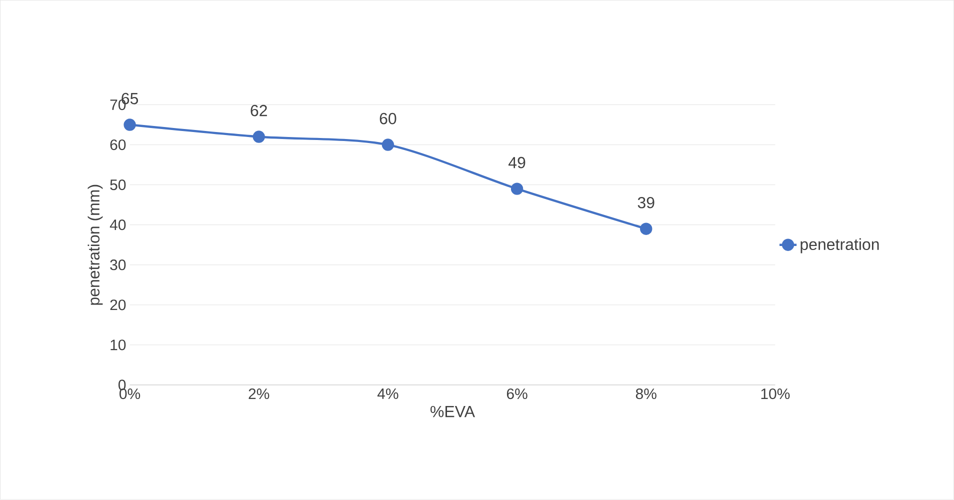  What do you see at coordinates (517, 162) in the screenshot?
I see `data-label: 49` at bounding box center [517, 162].